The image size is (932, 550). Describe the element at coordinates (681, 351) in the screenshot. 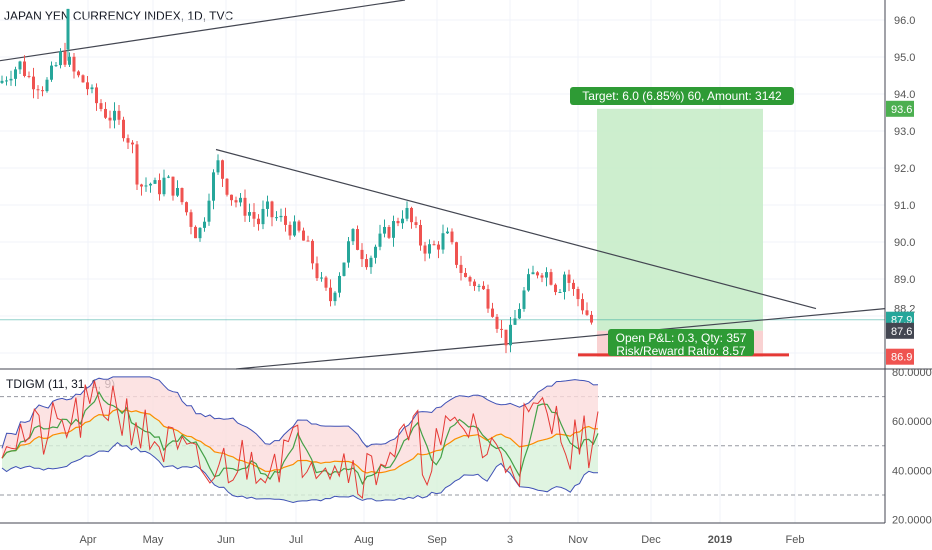

I see `pnl-label-text: Risk/Reward Ratio: 8.57` at that location.